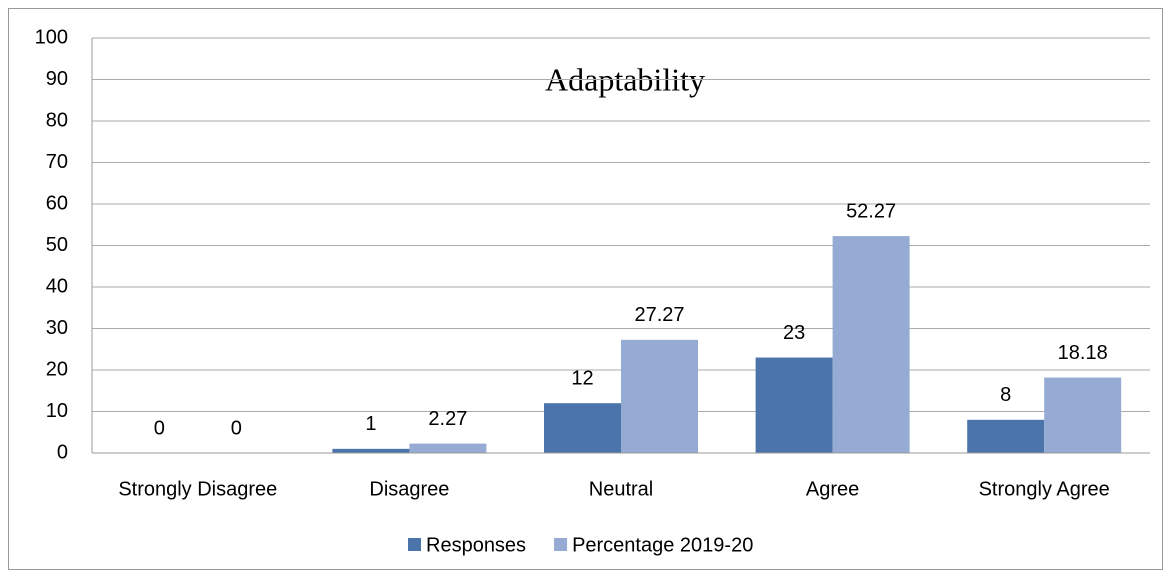  Describe the element at coordinates (871, 211) in the screenshot. I see `value-label: 52.27` at that location.